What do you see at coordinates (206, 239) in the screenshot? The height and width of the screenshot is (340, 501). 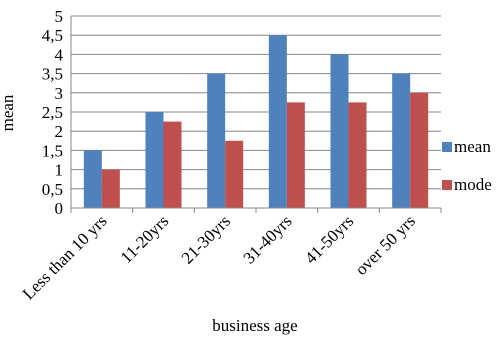 I see `x-tick-label: 21-30yrs` at bounding box center [206, 239].